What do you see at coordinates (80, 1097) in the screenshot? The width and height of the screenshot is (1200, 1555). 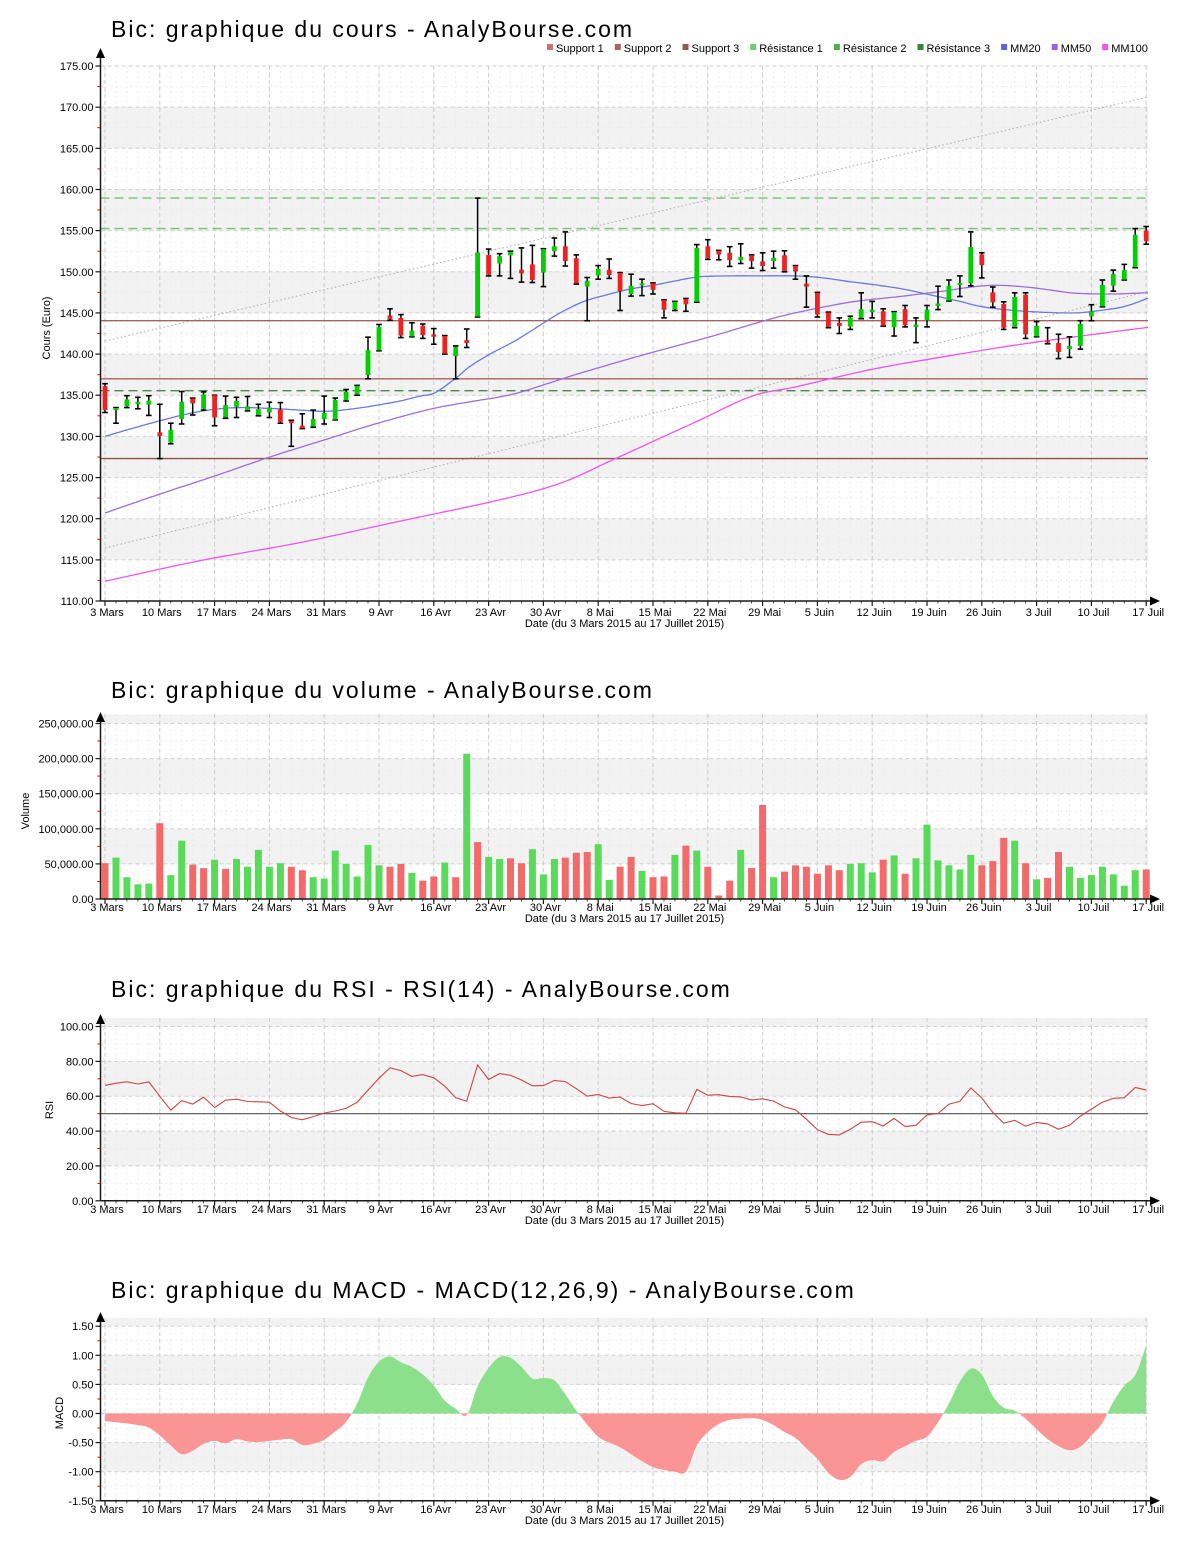 I see `svg-text: 60.00` at bounding box center [80, 1097].